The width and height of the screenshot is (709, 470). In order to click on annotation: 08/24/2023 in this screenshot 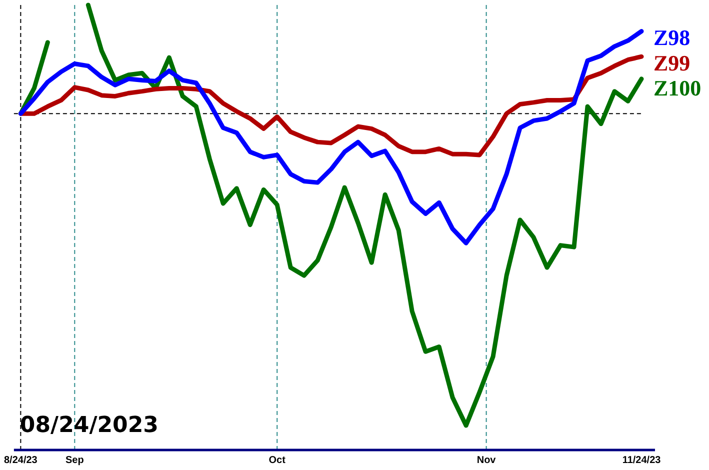, I will do `click(89, 425)`.